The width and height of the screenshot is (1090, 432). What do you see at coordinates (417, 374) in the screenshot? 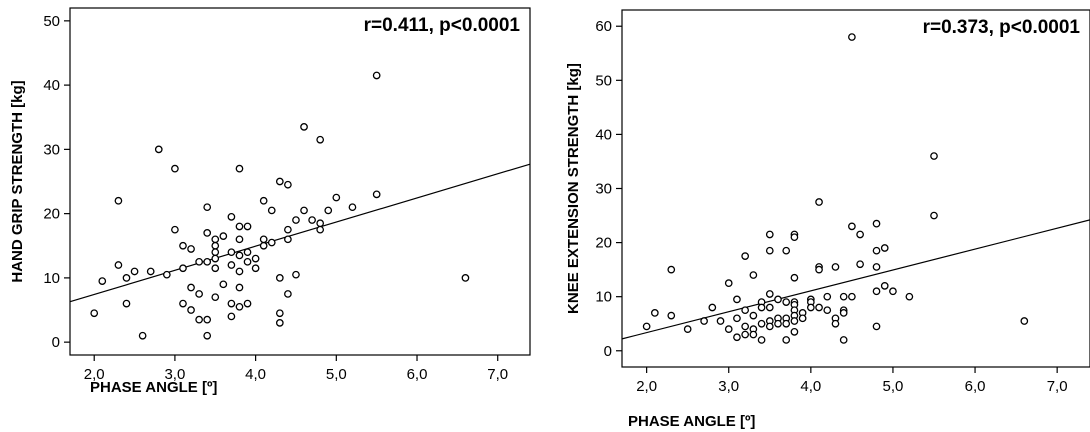
I see `chart-1-x-tick-label: 6,0` at bounding box center [417, 374].